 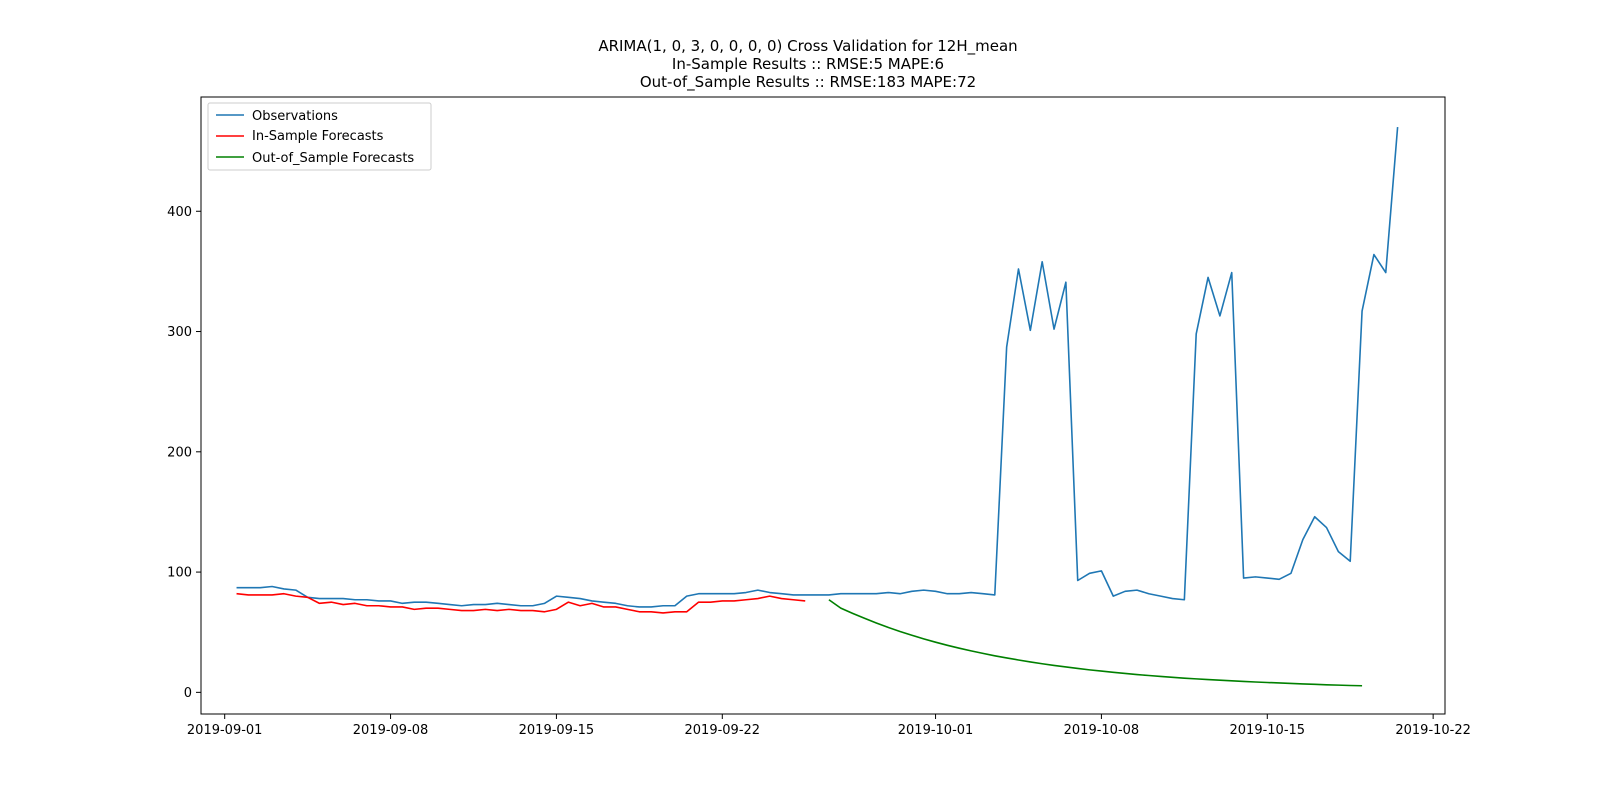 I want to click on y-axis: 0 100 200 300 400, so click(x=184, y=453).